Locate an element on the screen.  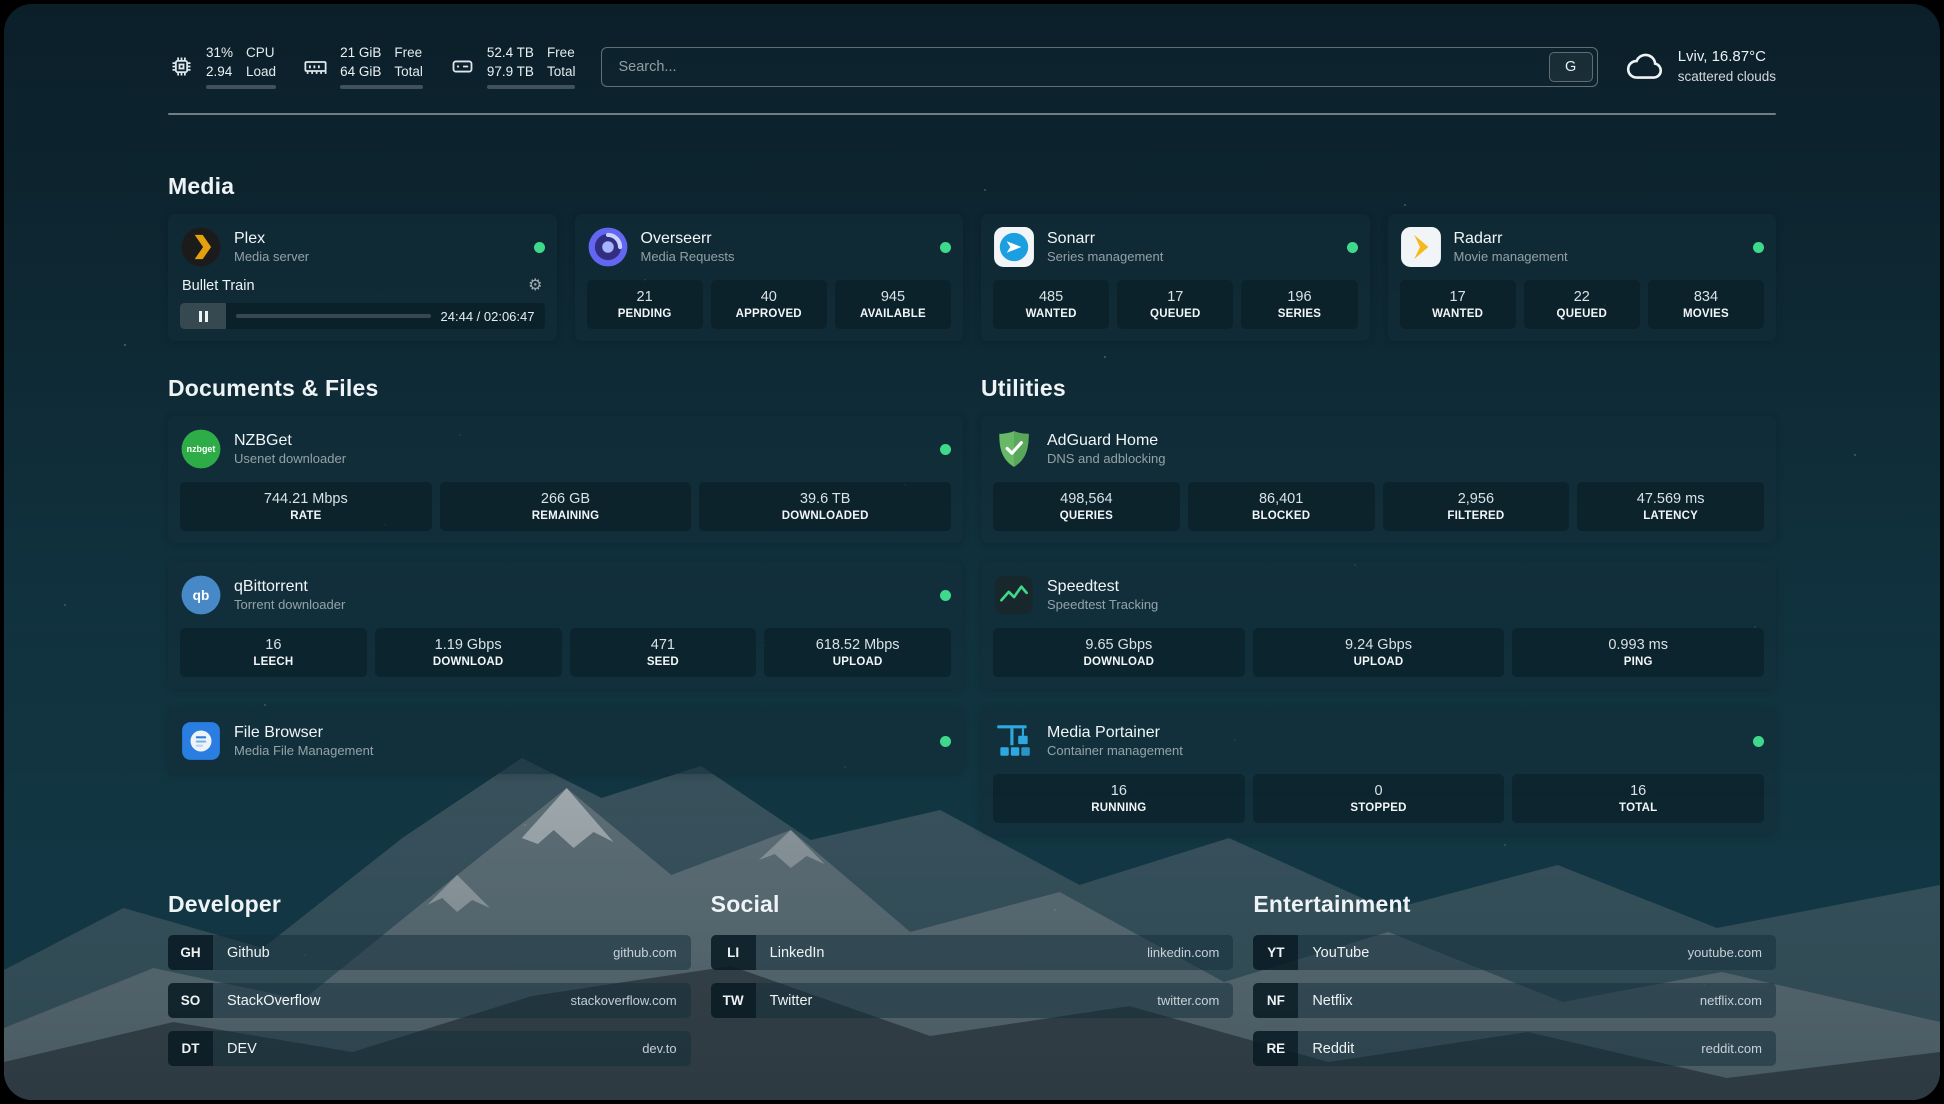
svg-text: qb is located at coordinates (201, 595).